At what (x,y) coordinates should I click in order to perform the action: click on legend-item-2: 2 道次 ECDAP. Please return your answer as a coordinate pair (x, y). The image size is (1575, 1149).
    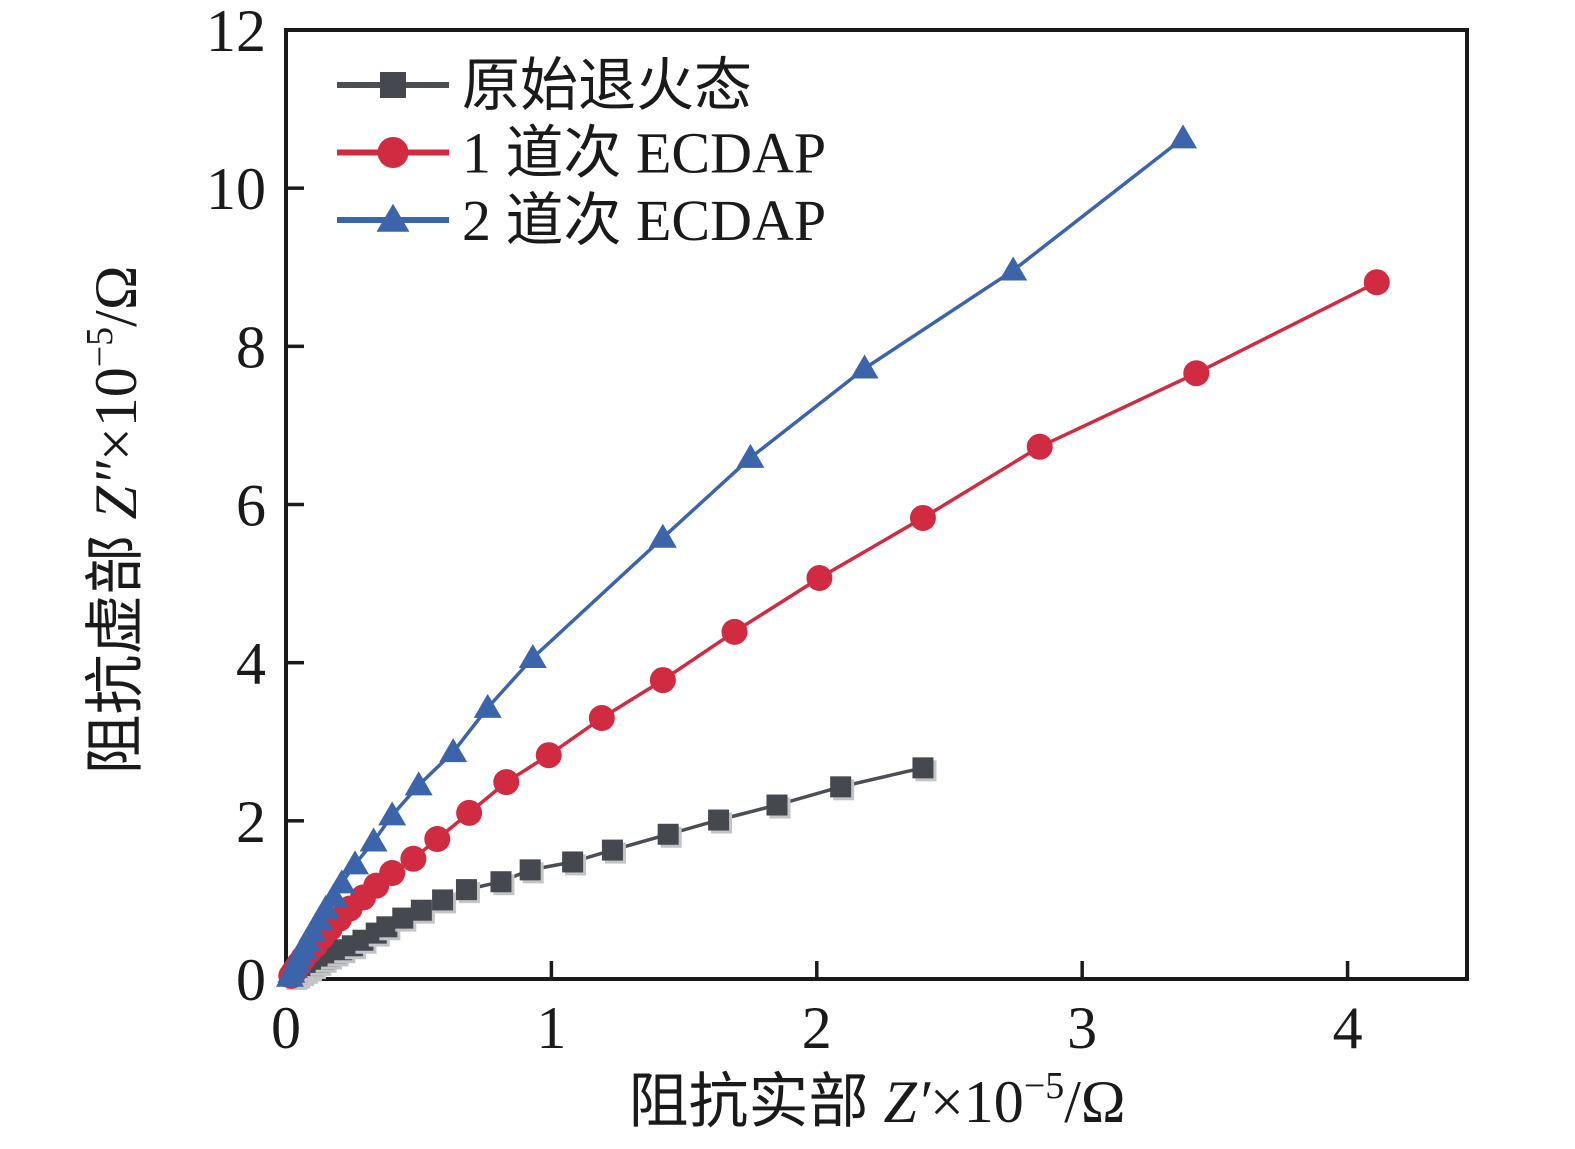
    Looking at the image, I should click on (581, 220).